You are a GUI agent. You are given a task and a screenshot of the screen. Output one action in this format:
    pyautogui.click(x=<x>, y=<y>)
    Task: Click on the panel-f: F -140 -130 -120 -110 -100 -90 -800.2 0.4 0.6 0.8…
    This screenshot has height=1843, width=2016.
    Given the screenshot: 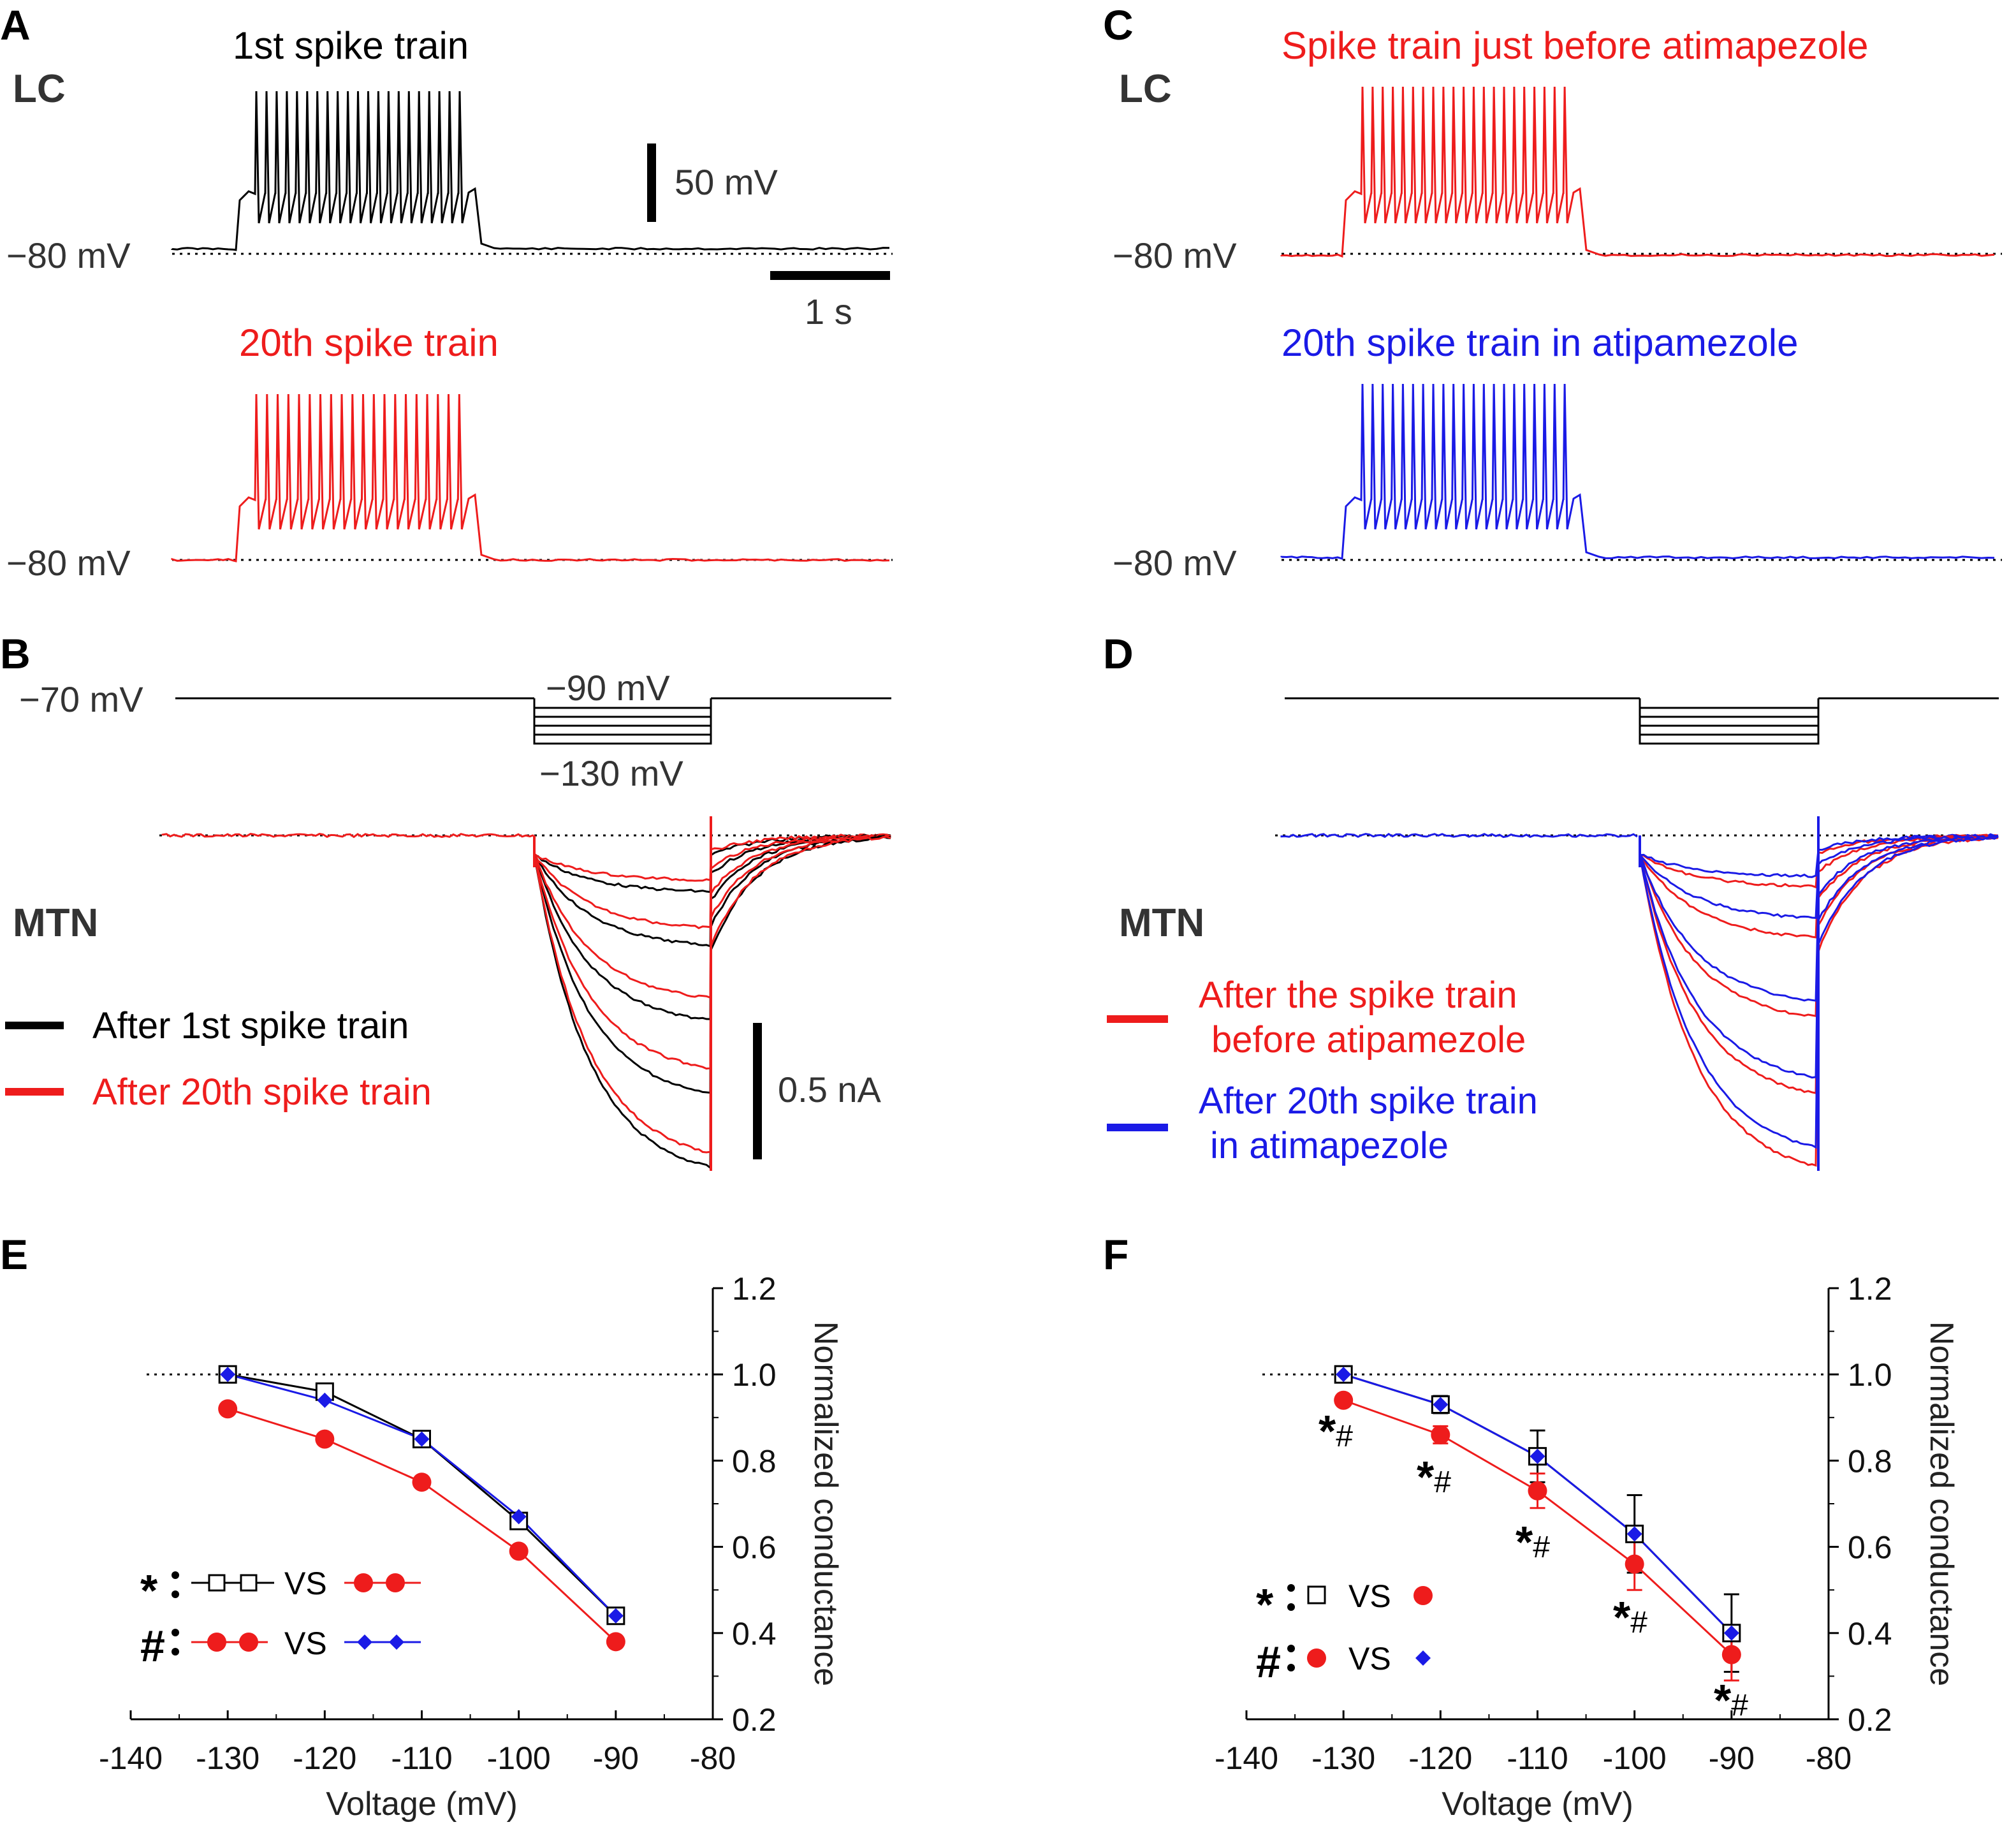 What is the action you would take?
    pyautogui.click(x=1531, y=1527)
    